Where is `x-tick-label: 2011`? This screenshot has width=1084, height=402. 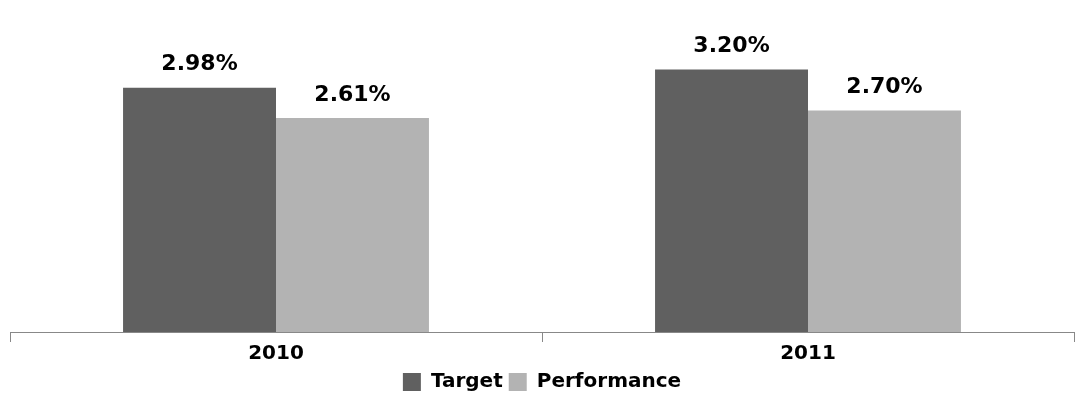
x-tick-label: 2011 is located at coordinates (808, 352).